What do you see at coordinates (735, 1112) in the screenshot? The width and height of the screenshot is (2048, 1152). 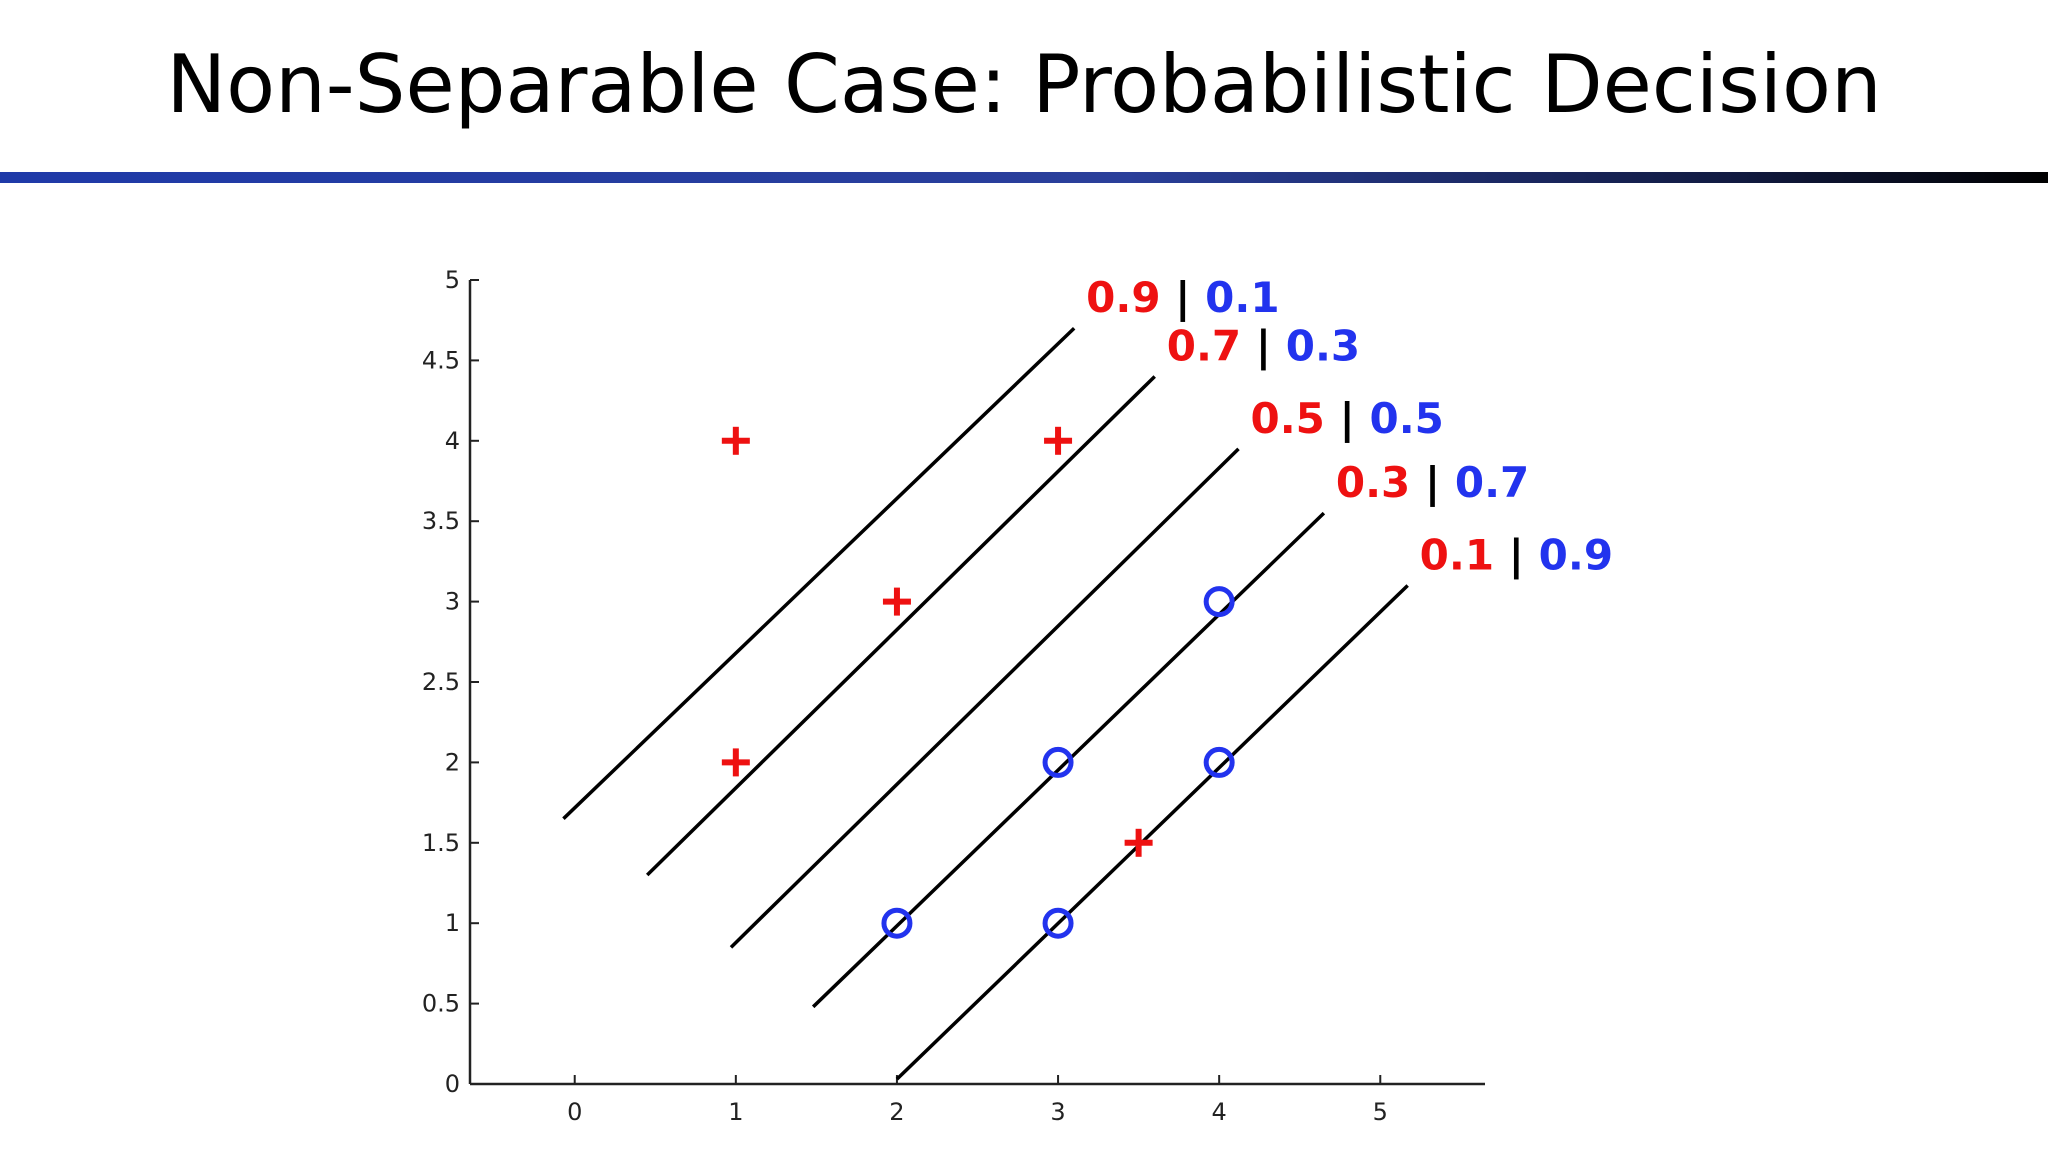 I see `x-tick-label: 1` at bounding box center [735, 1112].